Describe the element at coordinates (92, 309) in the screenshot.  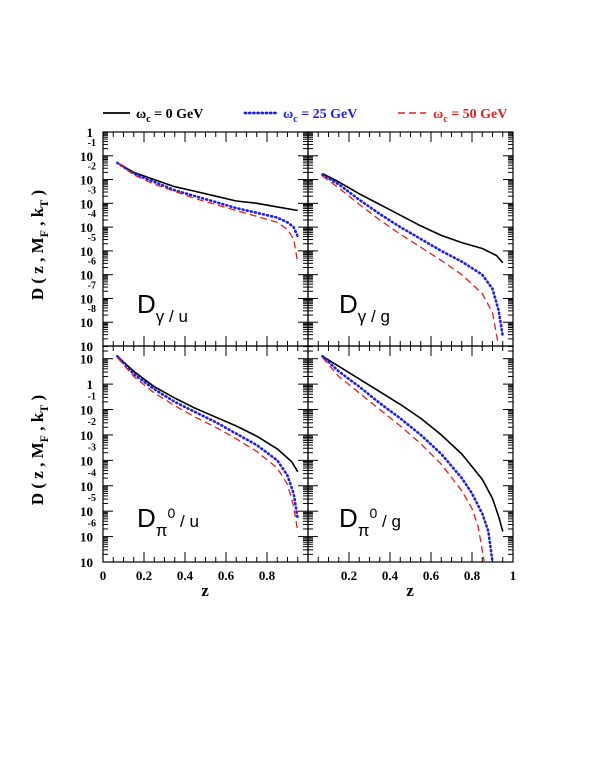
I see `y-tick-exponent: -8` at that location.